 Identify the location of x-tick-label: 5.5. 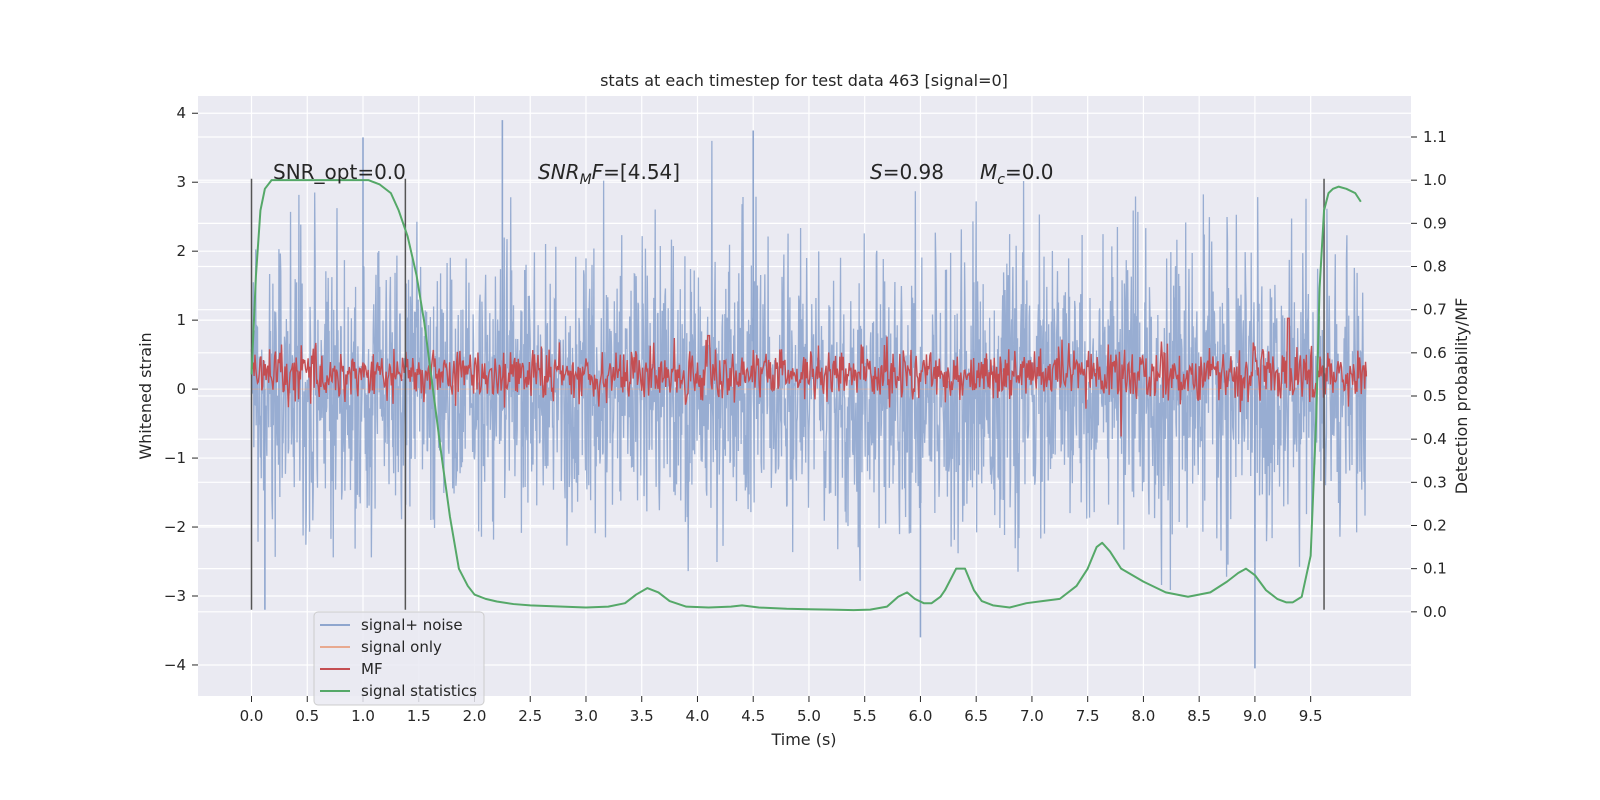
(865, 716).